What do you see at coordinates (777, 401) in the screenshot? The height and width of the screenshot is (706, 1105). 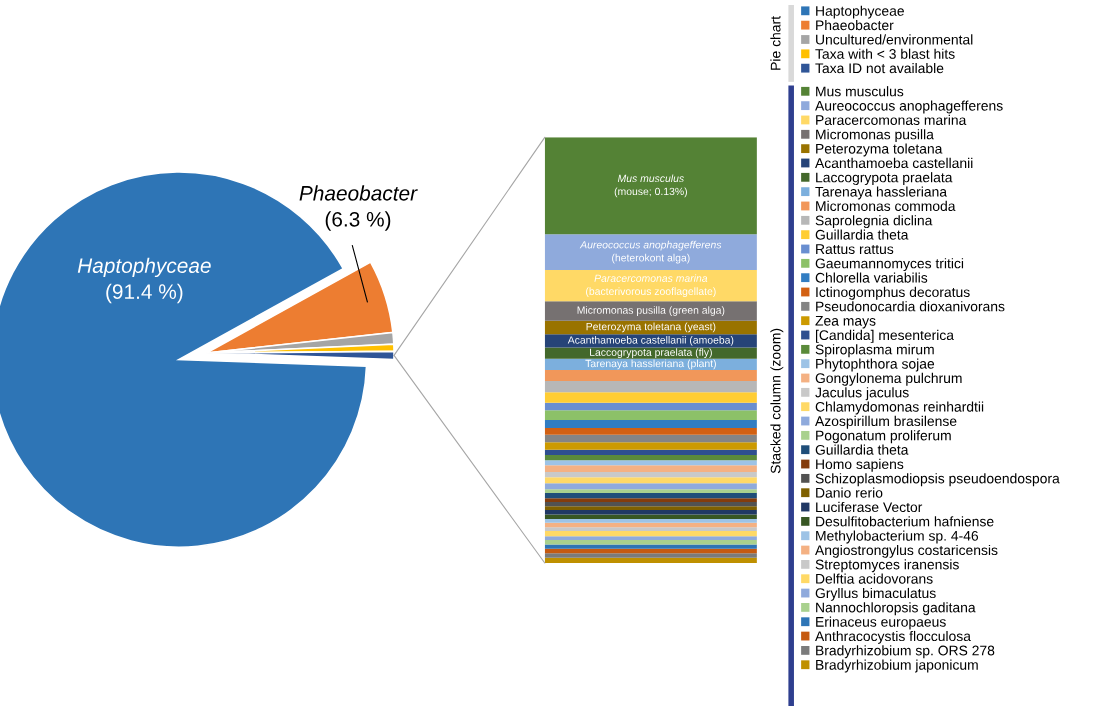 I see `legend-title: Stacked column (zoom)` at bounding box center [777, 401].